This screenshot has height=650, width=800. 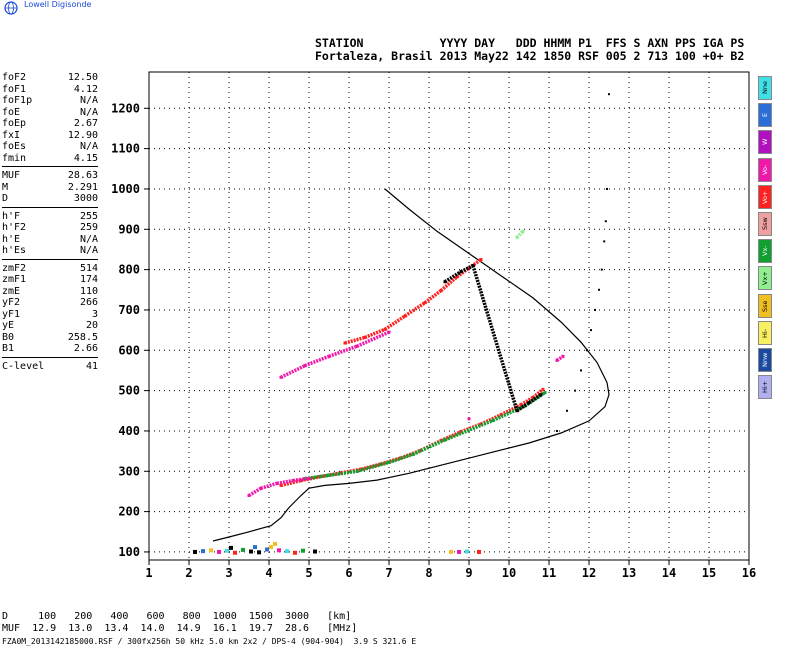 What do you see at coordinates (228, 573) in the screenshot?
I see `x-tick-label: 3` at bounding box center [228, 573].